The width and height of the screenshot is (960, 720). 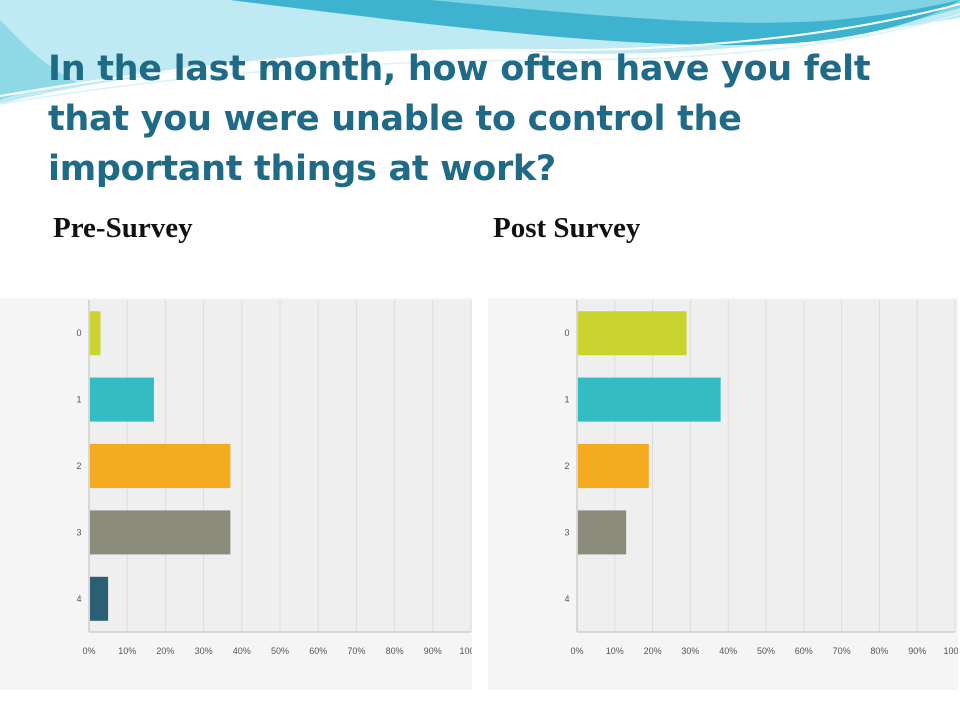 What do you see at coordinates (879, 651) in the screenshot?
I see `post-survey-x-tick-label: 80%` at bounding box center [879, 651].